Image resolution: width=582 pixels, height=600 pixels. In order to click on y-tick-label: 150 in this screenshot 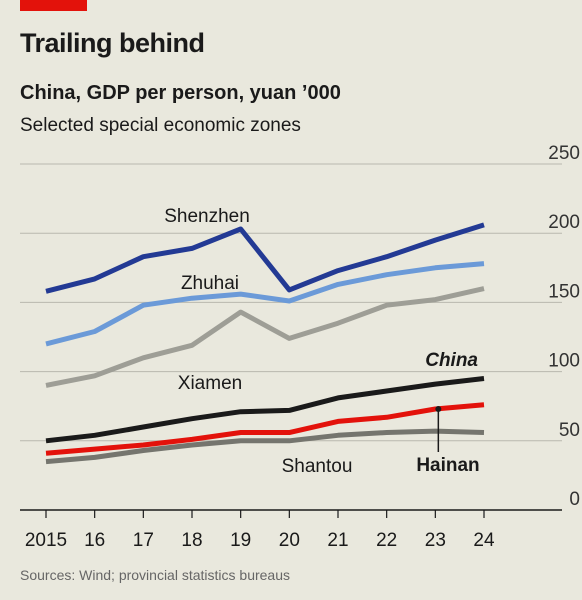, I will do `click(564, 291)`.